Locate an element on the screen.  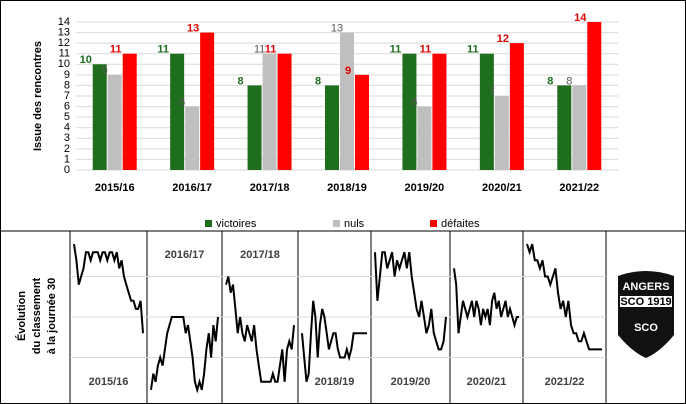
y-tick-label: 4 is located at coordinates (67, 128).